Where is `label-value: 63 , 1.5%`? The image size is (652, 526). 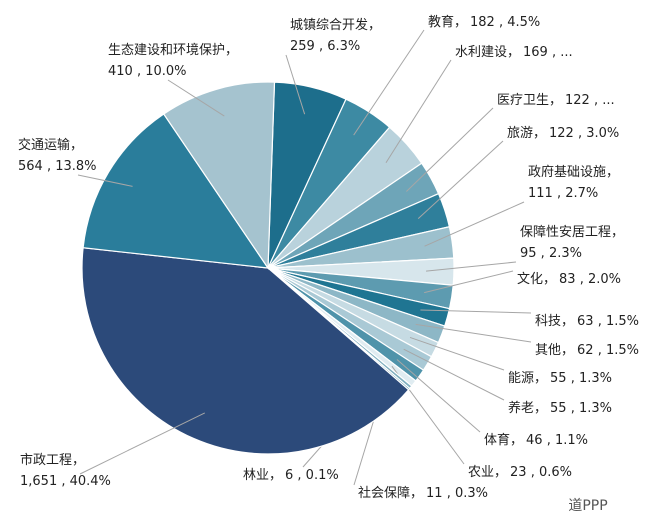 label-value: 63 , 1.5% is located at coordinates (608, 321).